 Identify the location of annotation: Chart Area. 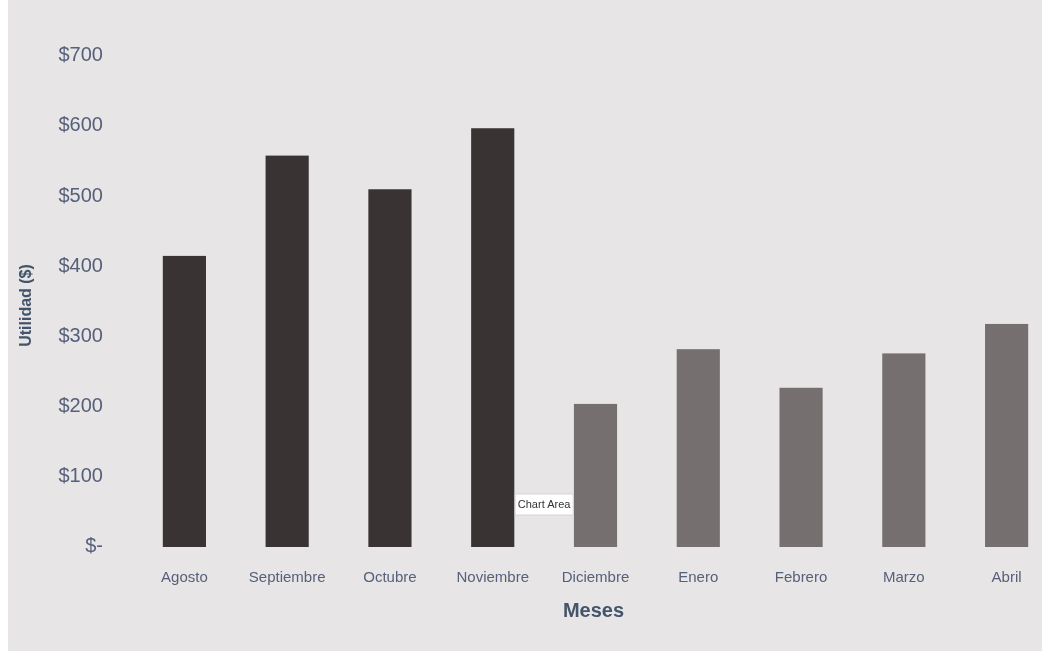
(544, 503).